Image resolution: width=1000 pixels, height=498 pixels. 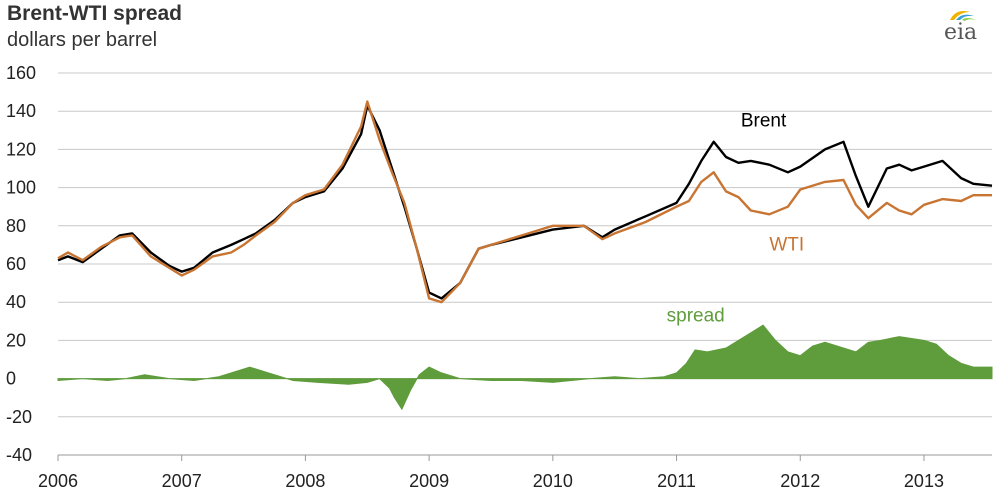 I want to click on annotation-wti: WTI, so click(x=786, y=245).